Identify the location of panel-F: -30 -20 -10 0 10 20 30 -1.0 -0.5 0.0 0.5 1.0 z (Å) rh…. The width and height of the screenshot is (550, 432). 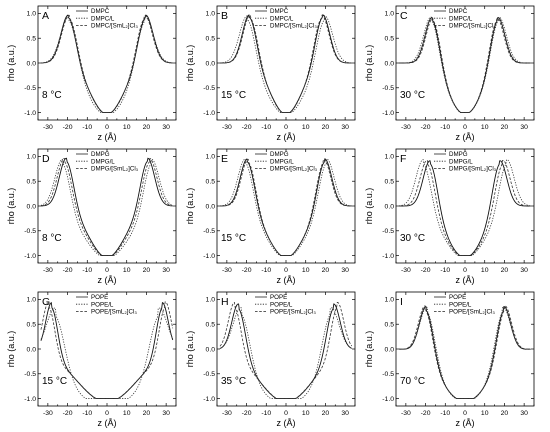
(449, 216).